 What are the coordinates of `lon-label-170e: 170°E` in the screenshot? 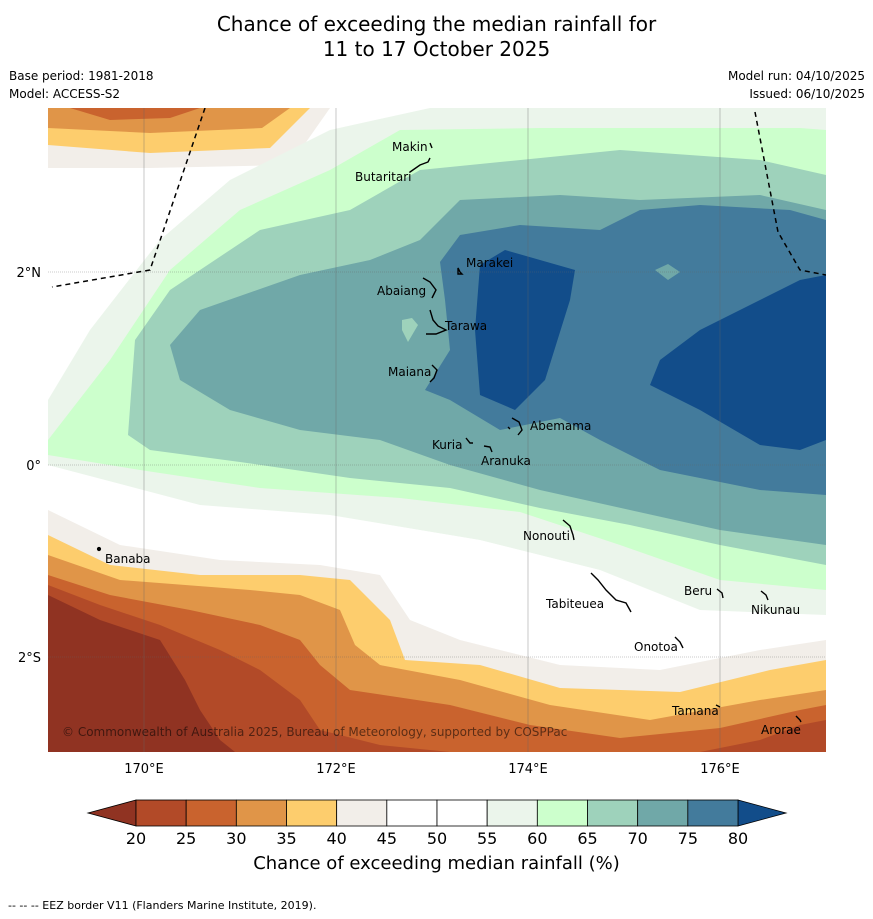 It's located at (144, 769).